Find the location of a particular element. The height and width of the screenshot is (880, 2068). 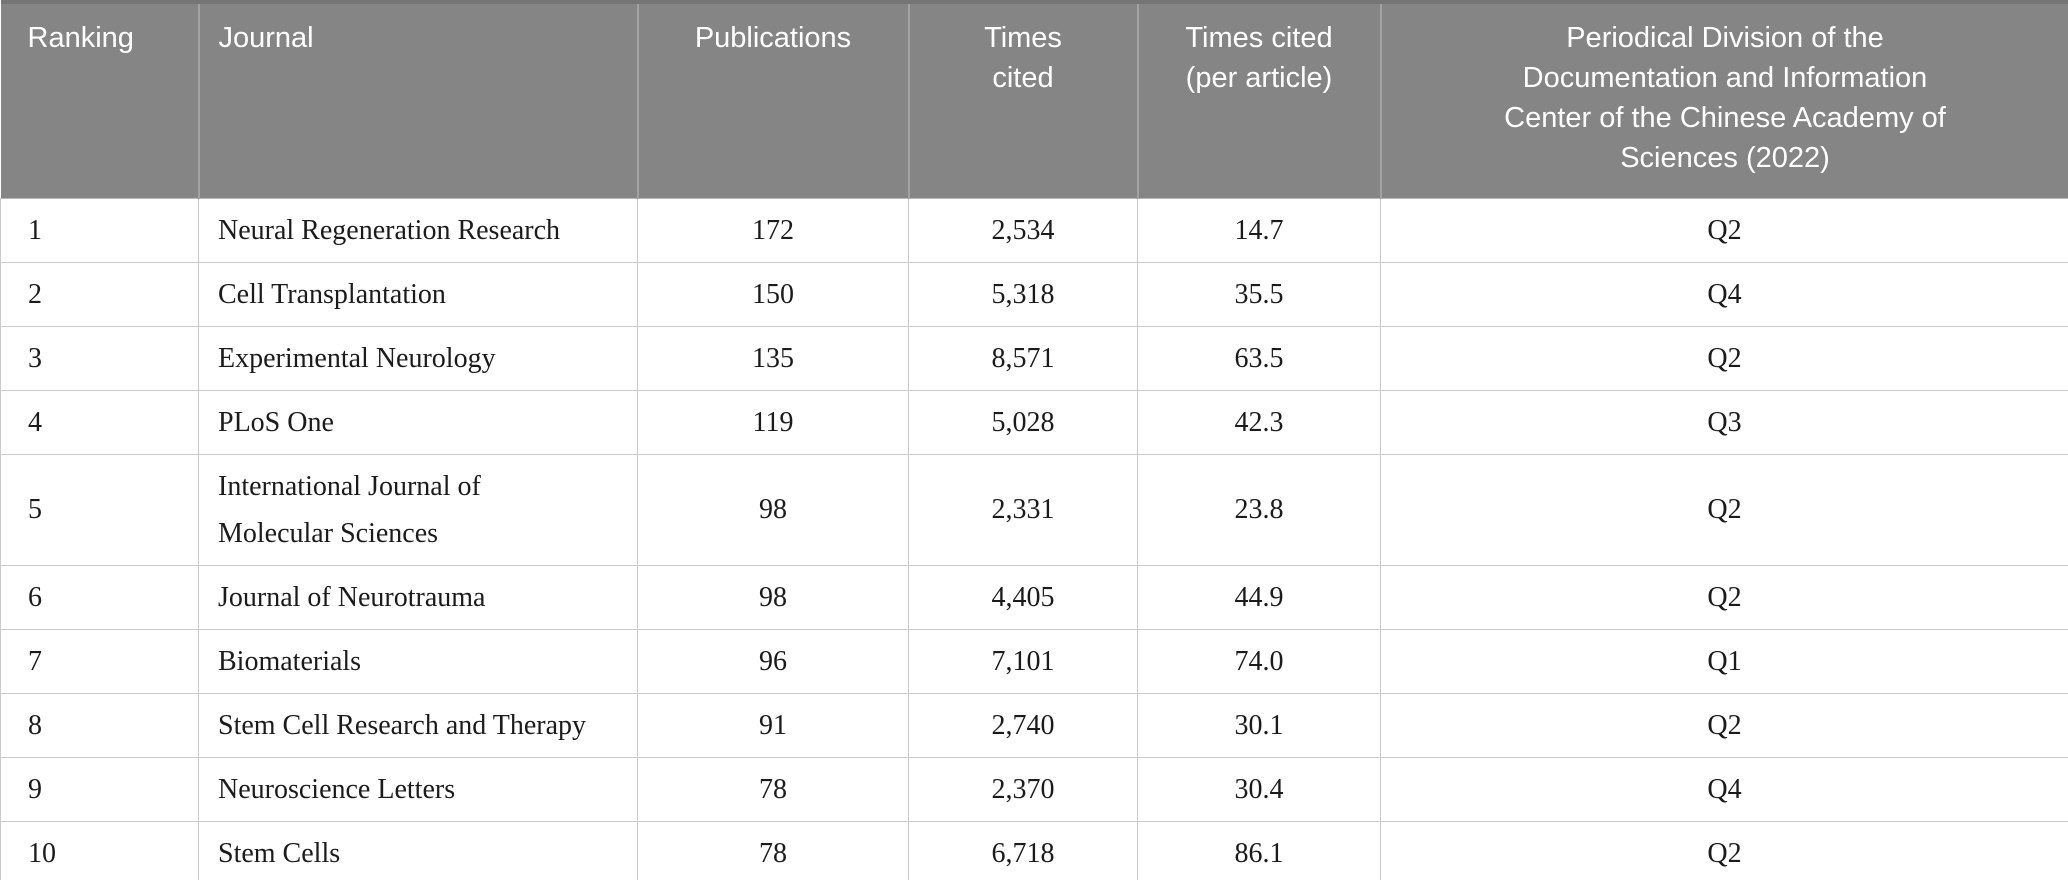

cell-periodical-division: Q1 is located at coordinates (1724, 661).